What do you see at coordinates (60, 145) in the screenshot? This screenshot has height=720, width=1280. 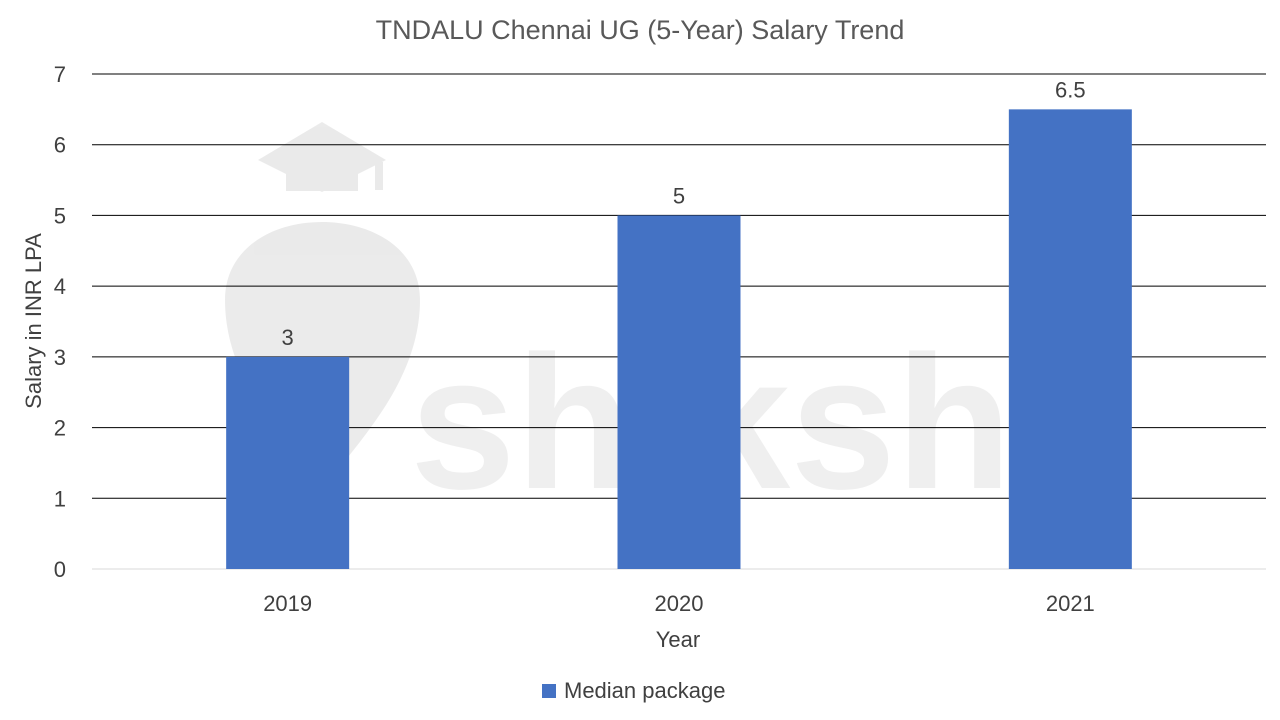 I see `y-tick-label: 6` at bounding box center [60, 145].